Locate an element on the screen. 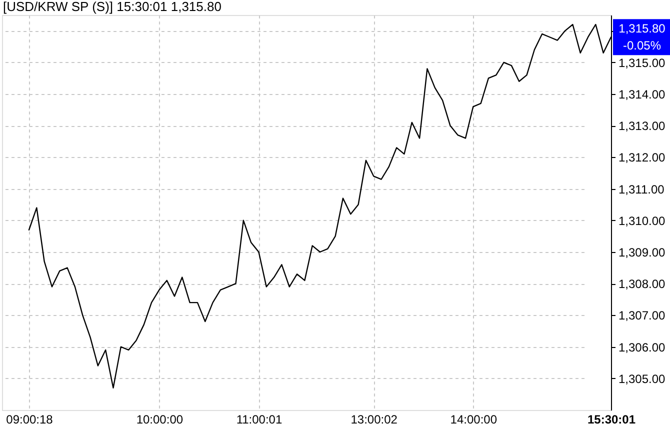  y-tick-label: 1,310.00 is located at coordinates (642, 221).